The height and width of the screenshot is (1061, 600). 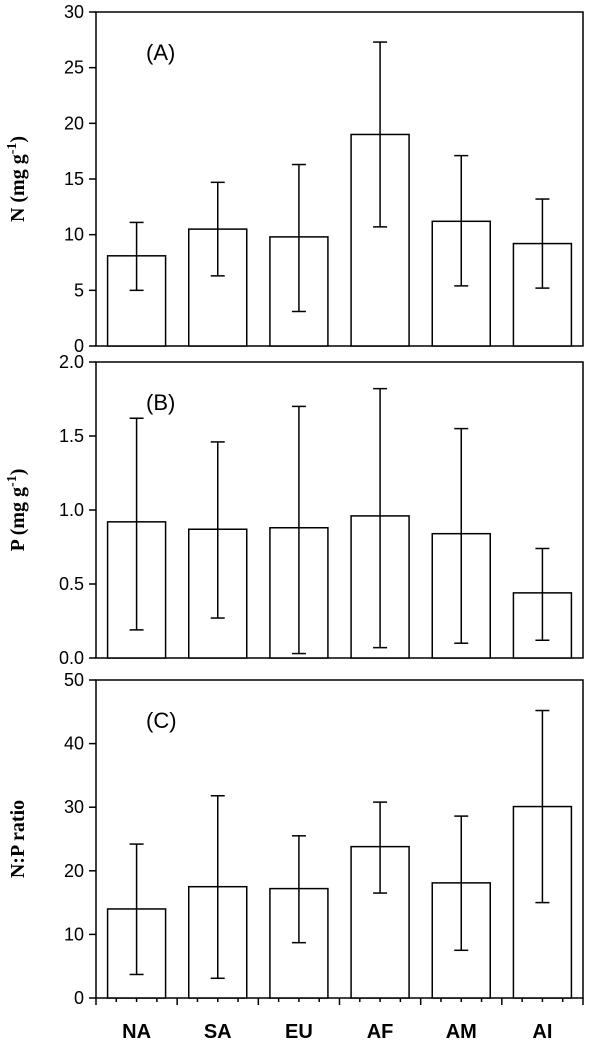 What do you see at coordinates (160, 402) in the screenshot?
I see `panel-label: (B)` at bounding box center [160, 402].